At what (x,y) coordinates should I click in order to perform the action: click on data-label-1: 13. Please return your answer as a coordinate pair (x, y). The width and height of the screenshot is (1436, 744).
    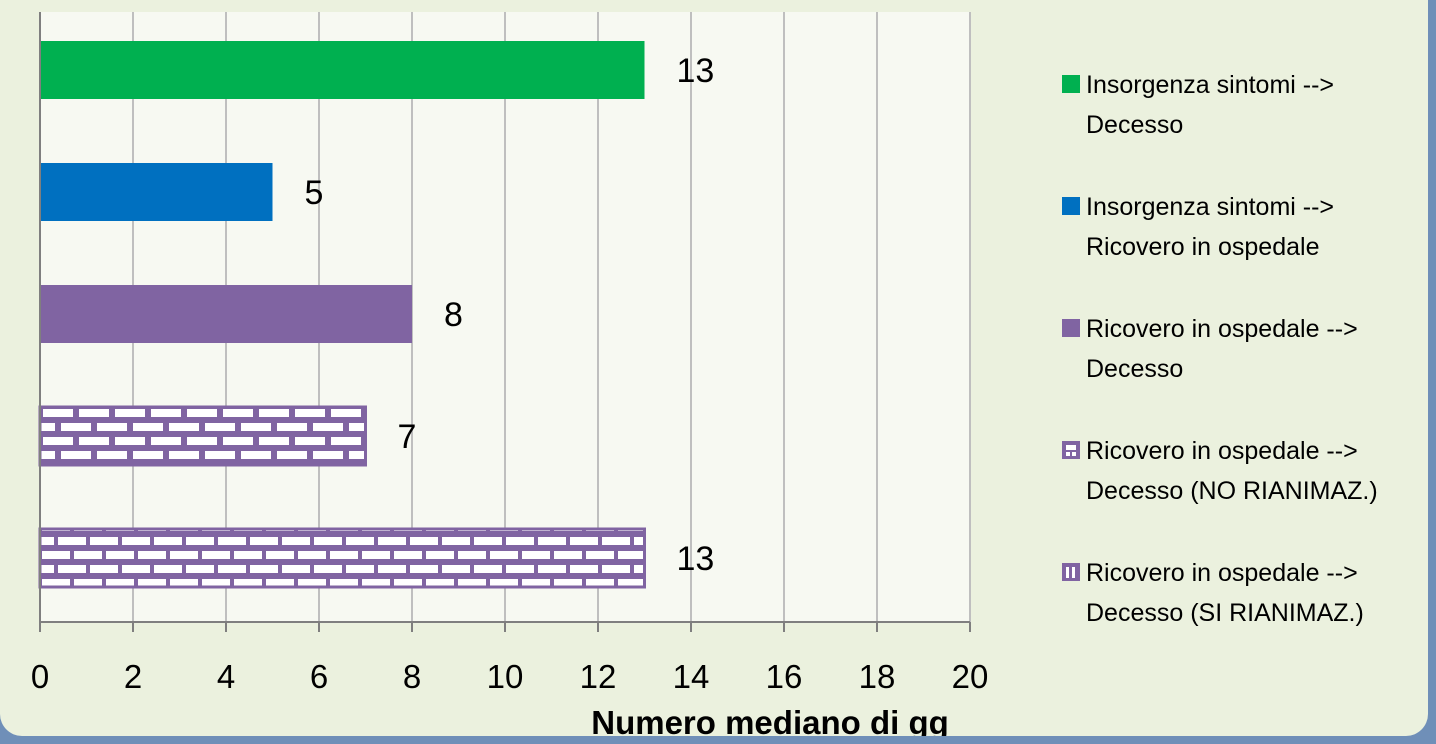
    Looking at the image, I should click on (696, 71).